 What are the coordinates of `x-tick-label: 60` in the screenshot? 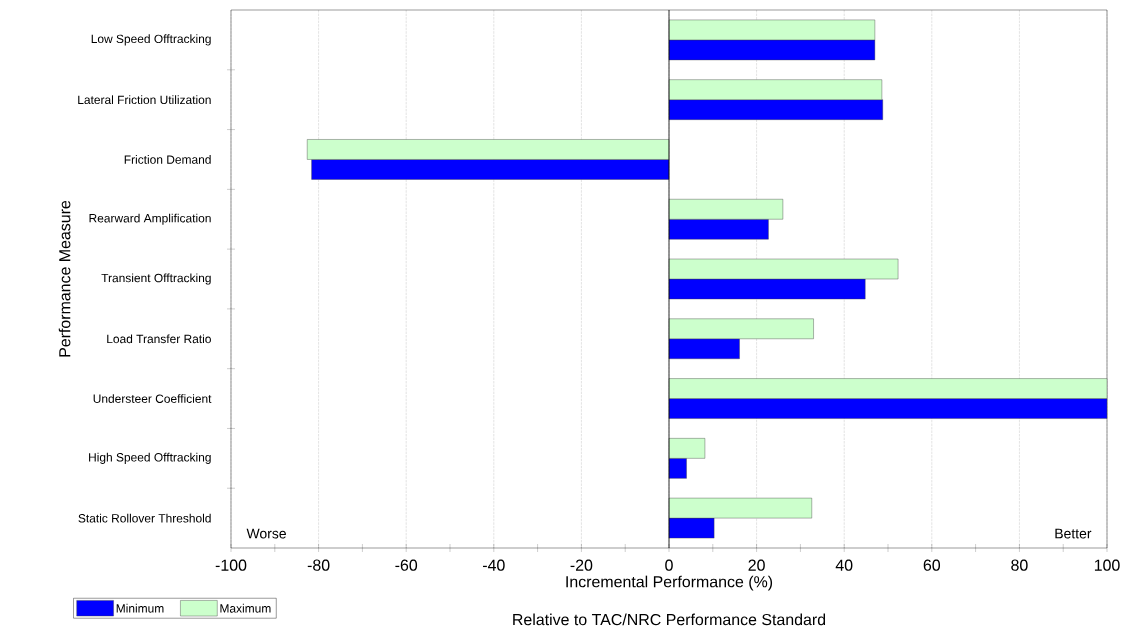 It's located at (932, 565).